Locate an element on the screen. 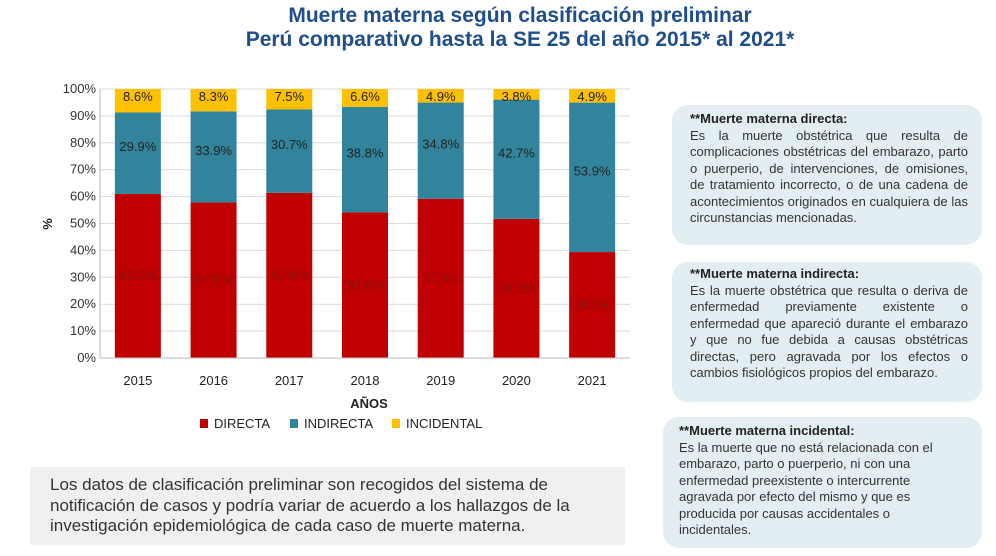 The height and width of the screenshot is (556, 996). y-tick-label: 70% is located at coordinates (83, 169).